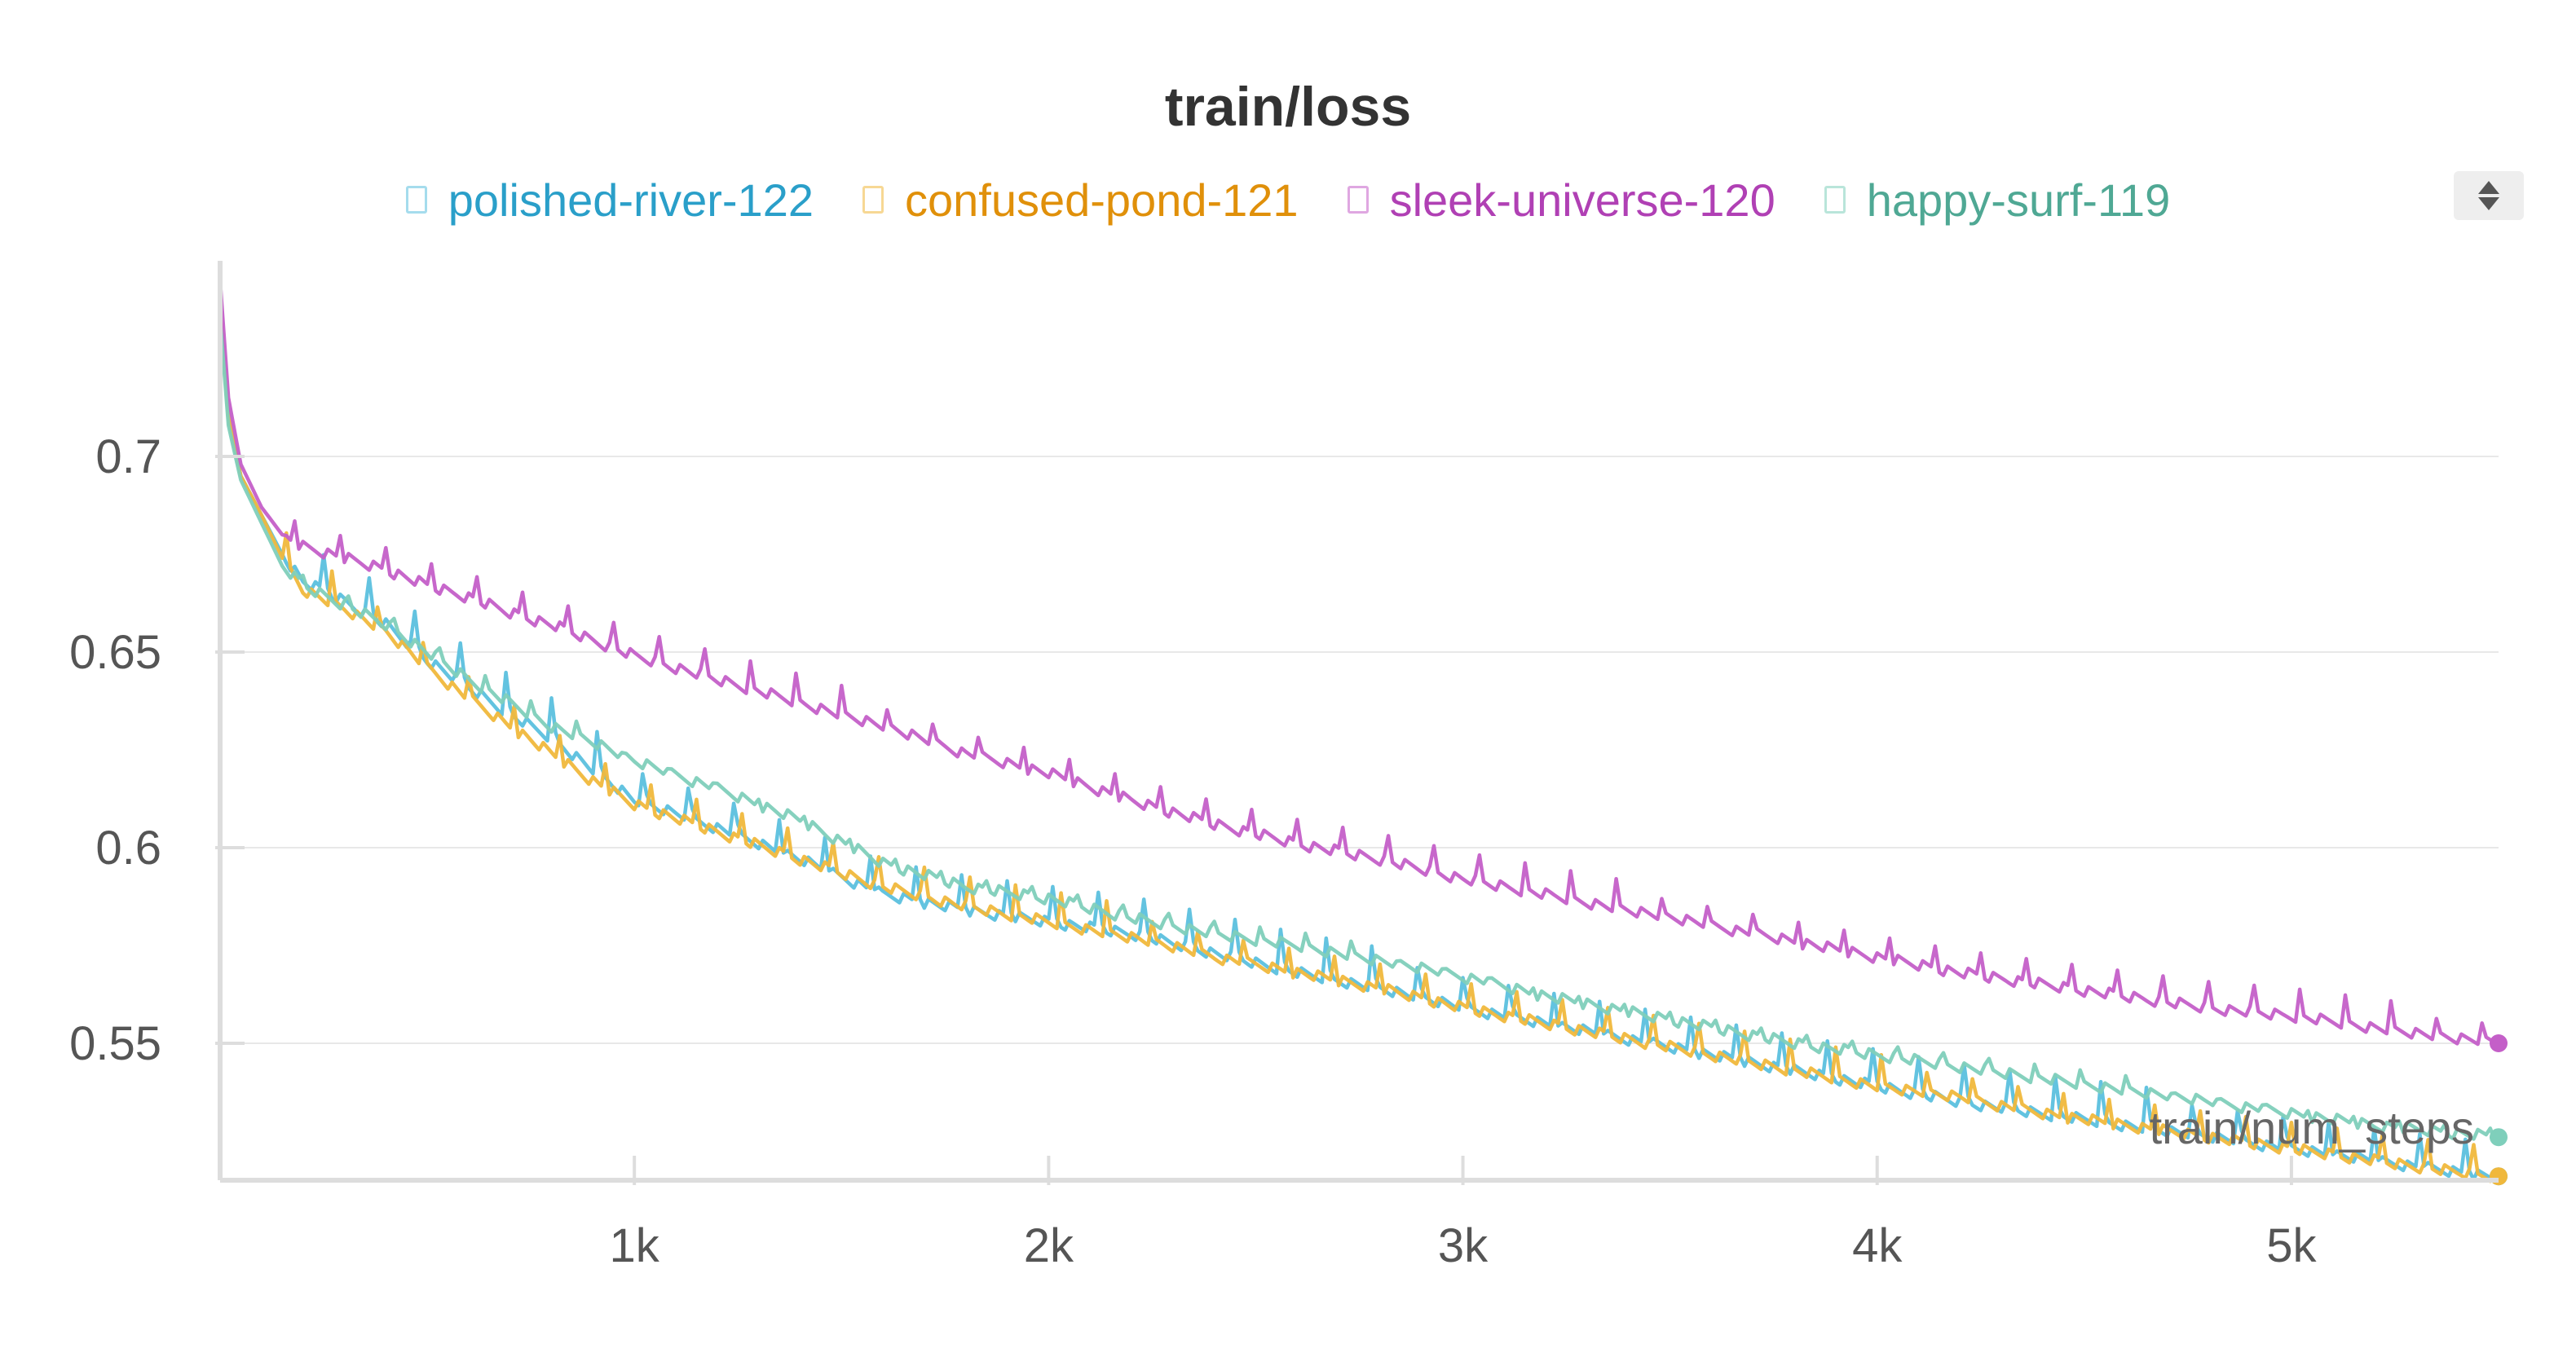 This screenshot has height=1353, width=2576. What do you see at coordinates (2488, 203) in the screenshot?
I see `chevron-down-icon` at bounding box center [2488, 203].